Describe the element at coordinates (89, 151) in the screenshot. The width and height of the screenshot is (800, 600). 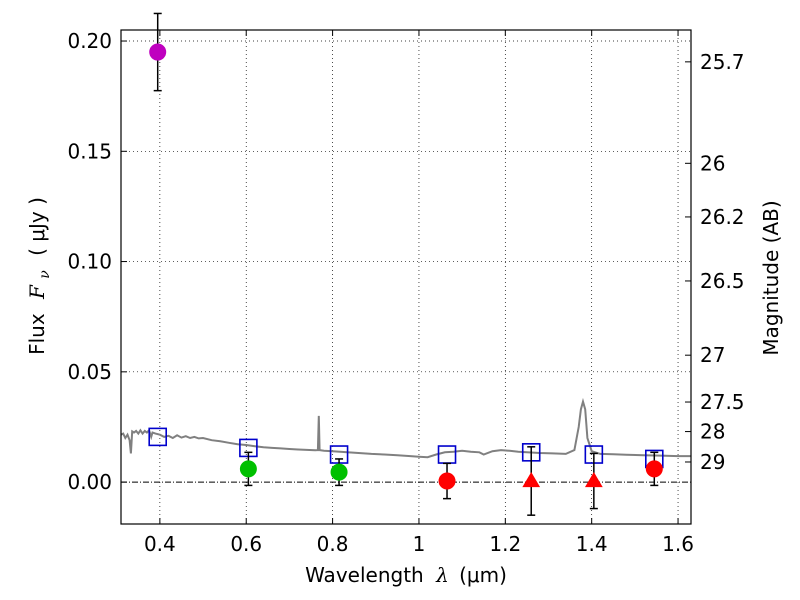
I see `y-tick-label: 0.15` at that location.